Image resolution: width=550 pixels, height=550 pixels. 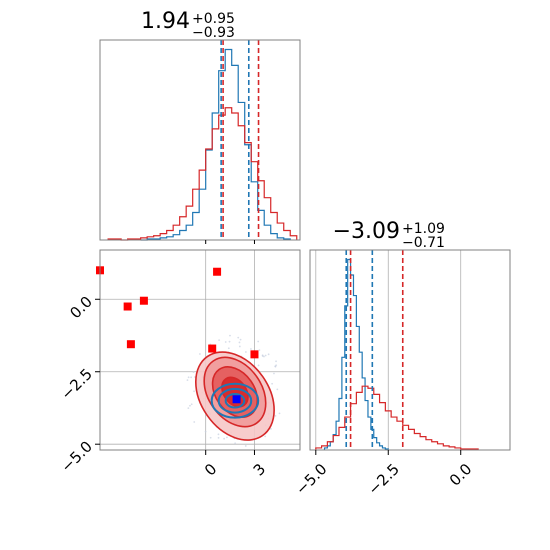 I want to click on title-top: 1.94 +0.95−0.93, so click(x=188, y=25).